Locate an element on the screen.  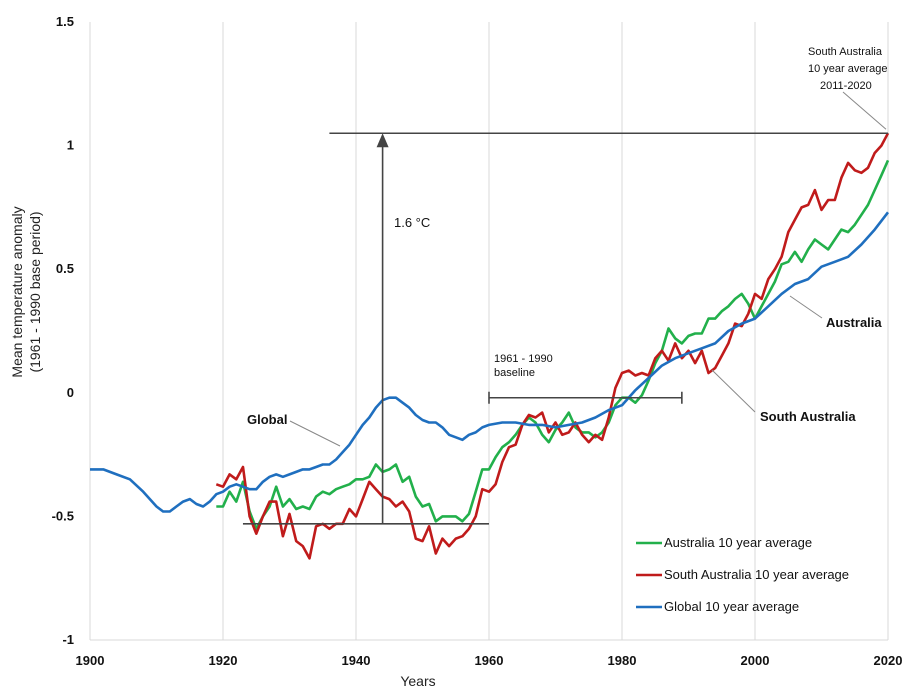
x-tick-label-2020: 2020 is located at coordinates (888, 660).